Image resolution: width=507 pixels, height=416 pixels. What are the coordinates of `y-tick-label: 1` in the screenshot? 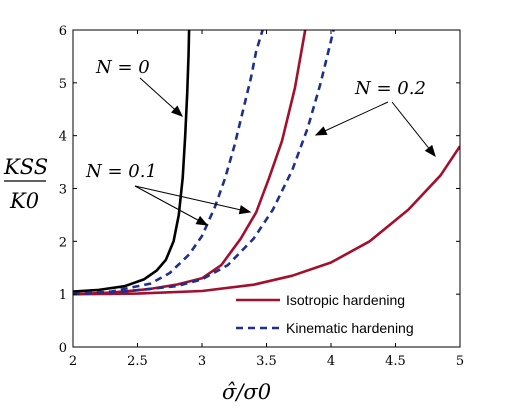 It's located at (63, 295).